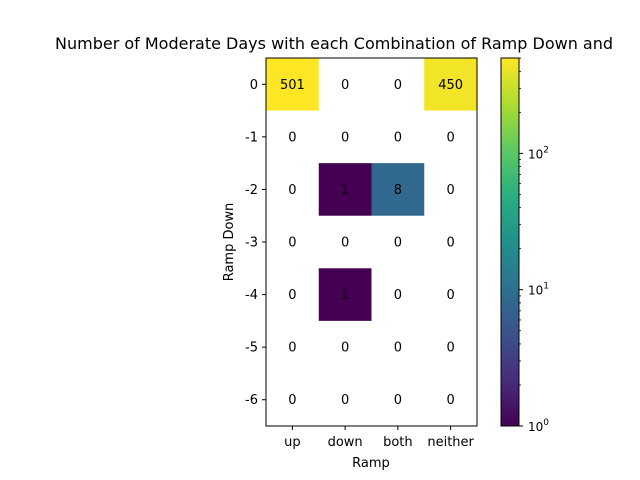 The image size is (640, 480). Describe the element at coordinates (292, 442) in the screenshot. I see `x-tick-label: up` at that location.